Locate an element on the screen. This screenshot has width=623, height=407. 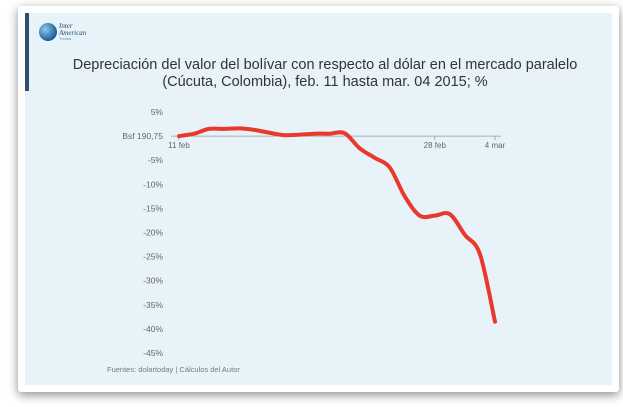
y-tick-label: -40% is located at coordinates (153, 329).